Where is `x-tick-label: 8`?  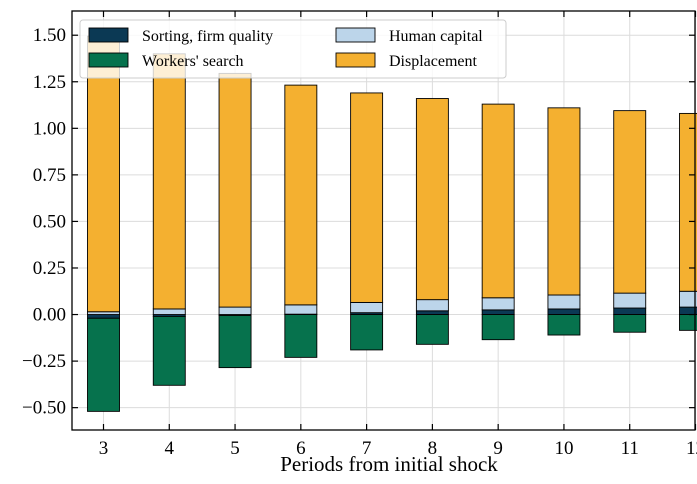
x-tick-label: 8 is located at coordinates (433, 448).